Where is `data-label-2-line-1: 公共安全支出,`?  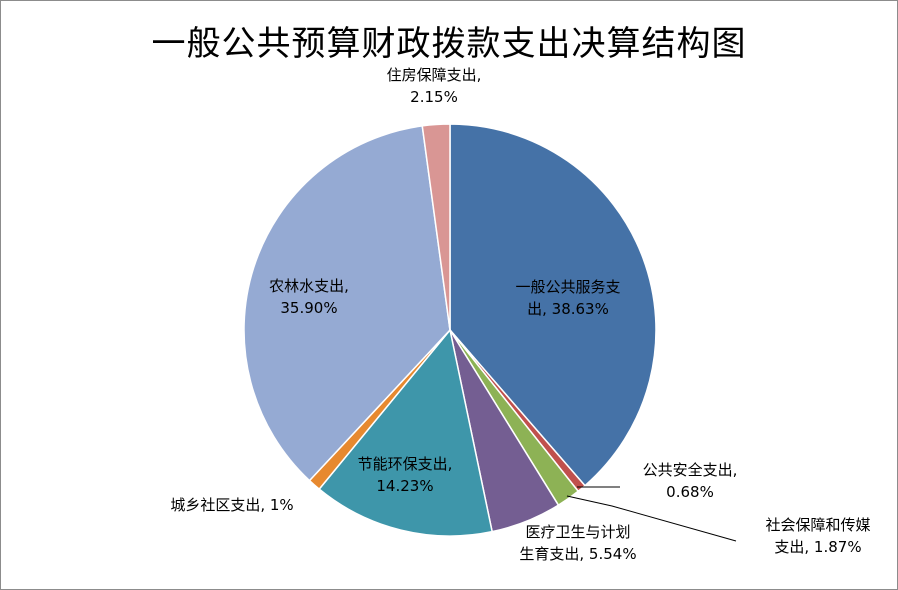 data-label-2-line-1: 公共安全支出, is located at coordinates (690, 470).